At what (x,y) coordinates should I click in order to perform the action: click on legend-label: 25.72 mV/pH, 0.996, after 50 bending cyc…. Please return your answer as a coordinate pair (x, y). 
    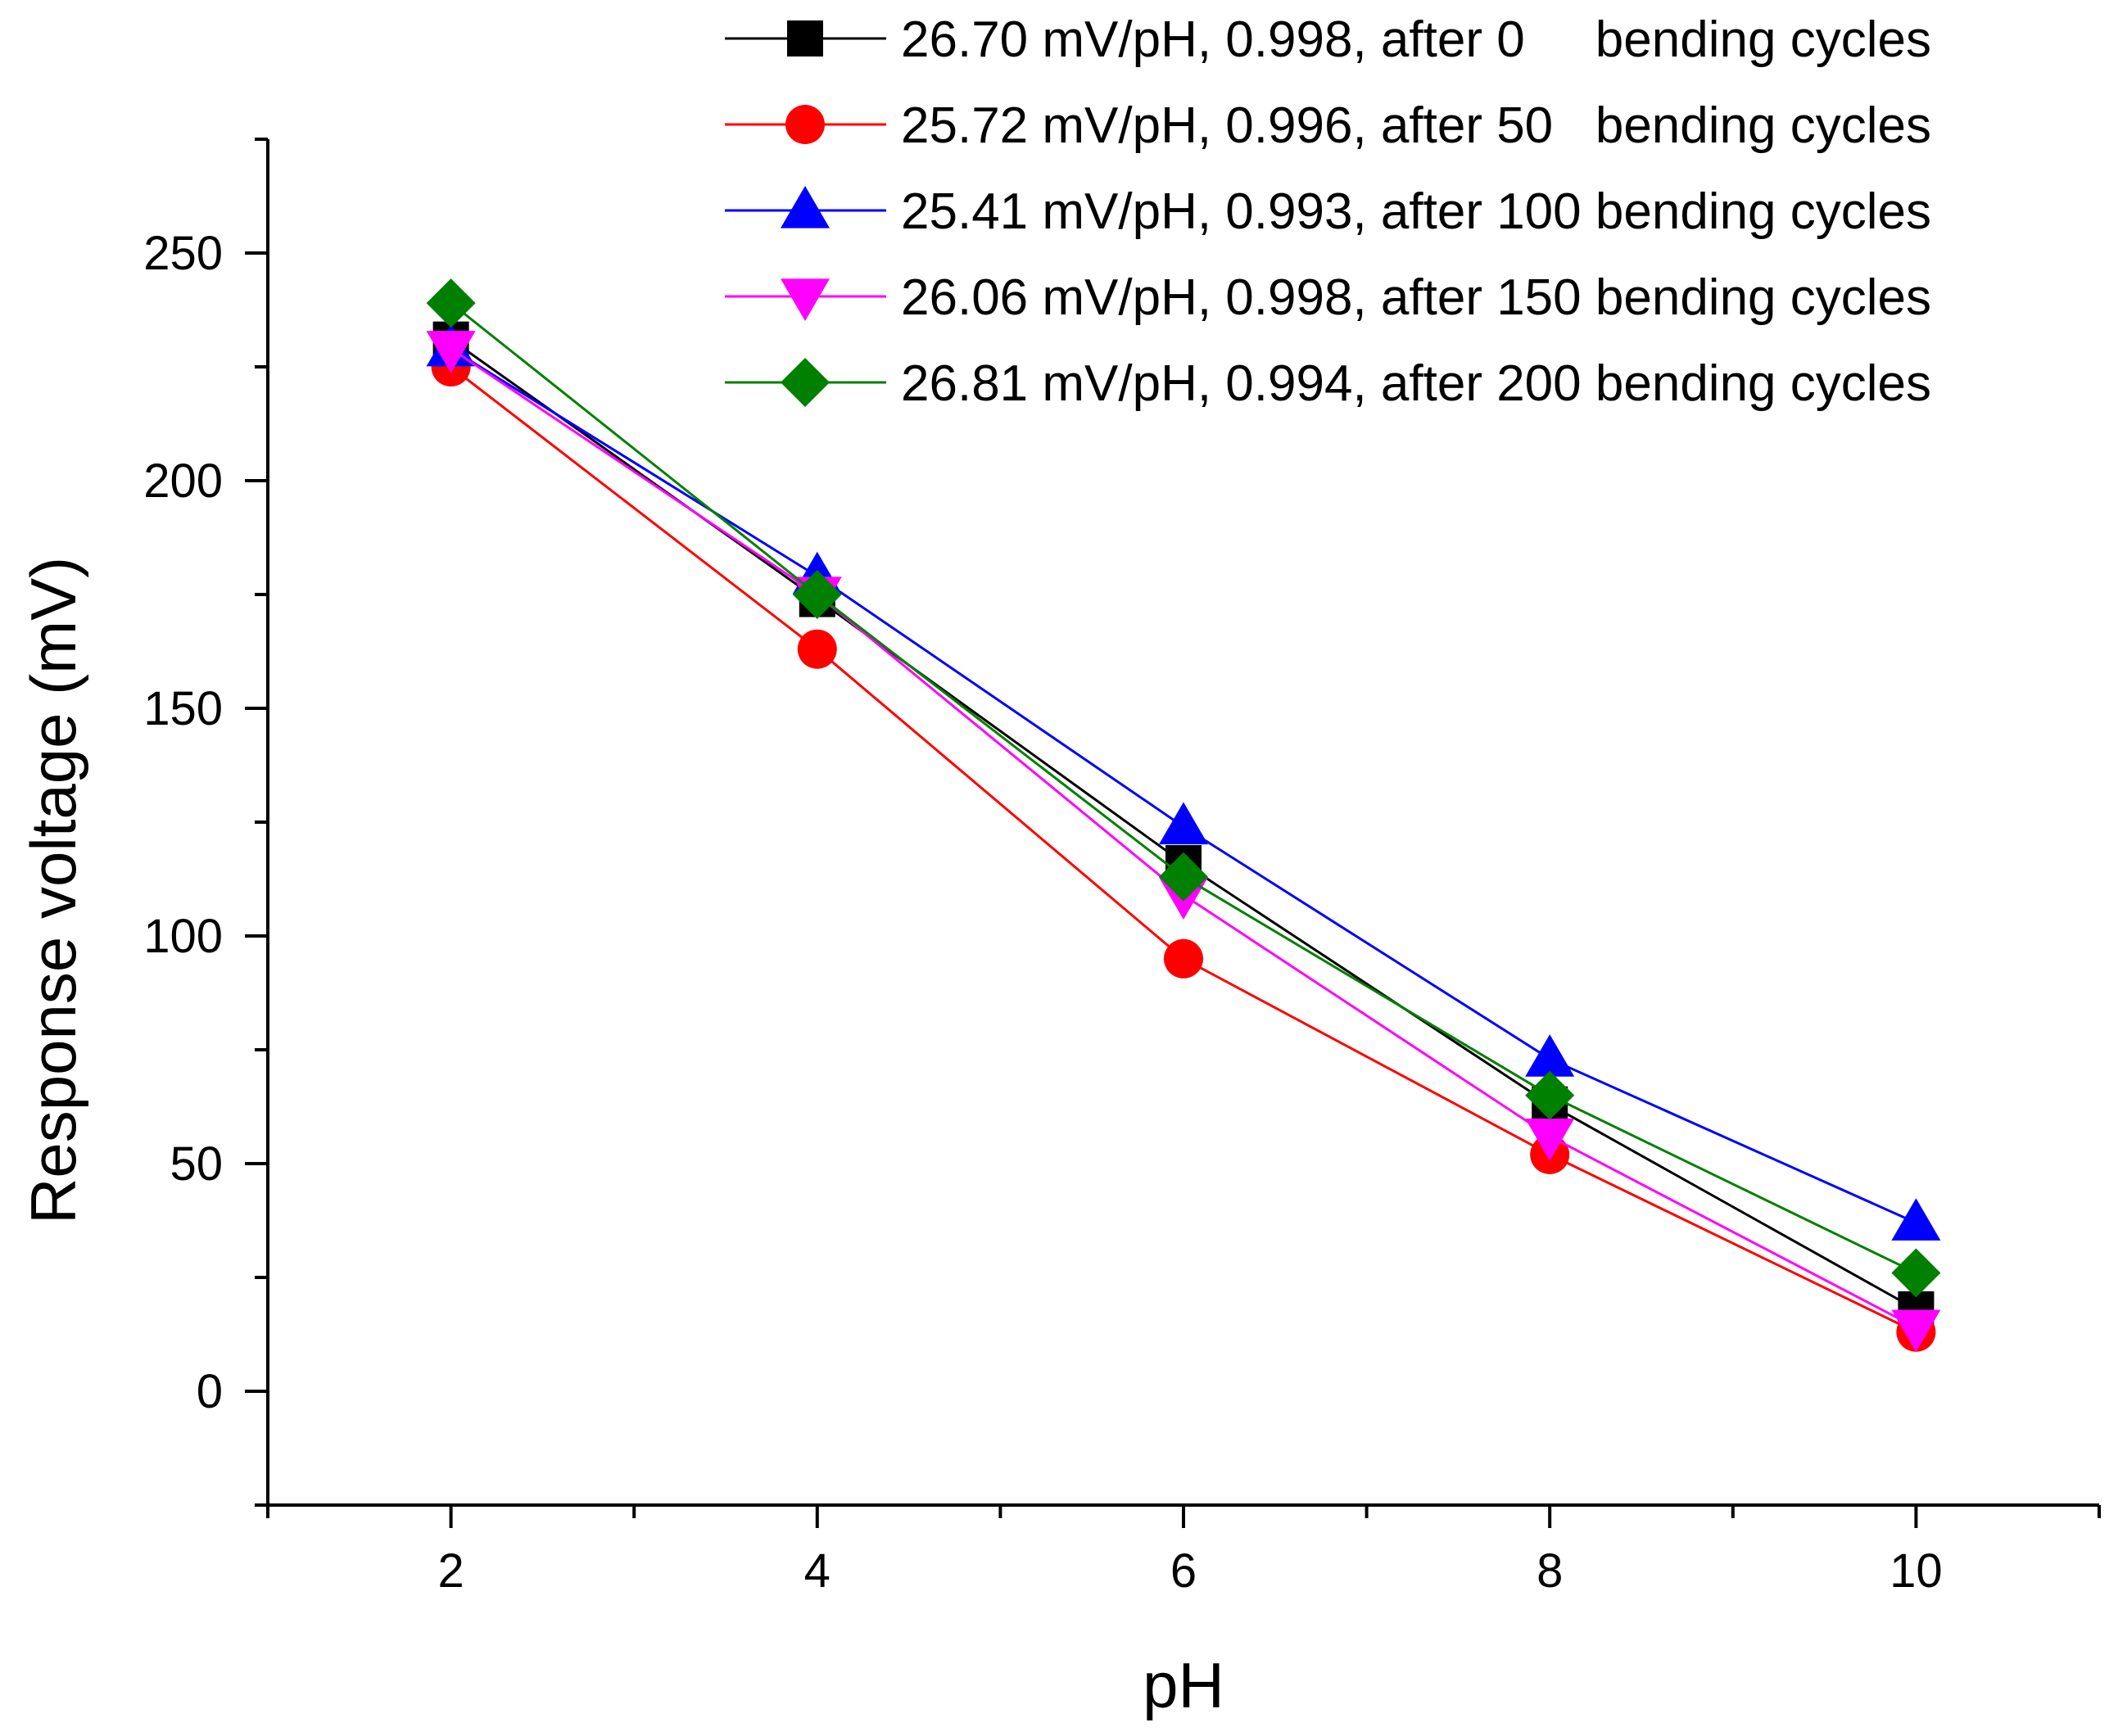
    Looking at the image, I should click on (1416, 125).